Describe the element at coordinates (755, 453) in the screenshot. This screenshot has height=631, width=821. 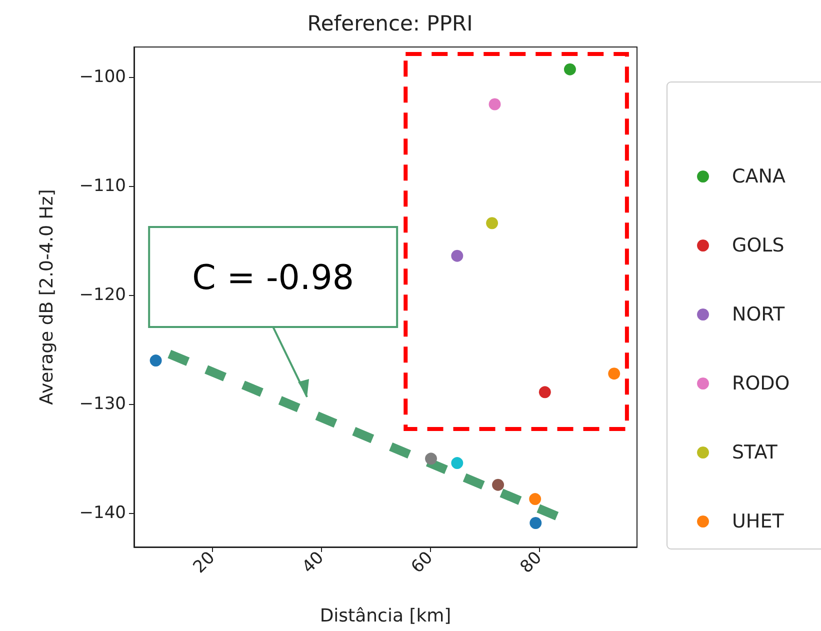
I see `legend-label: STAT` at that location.